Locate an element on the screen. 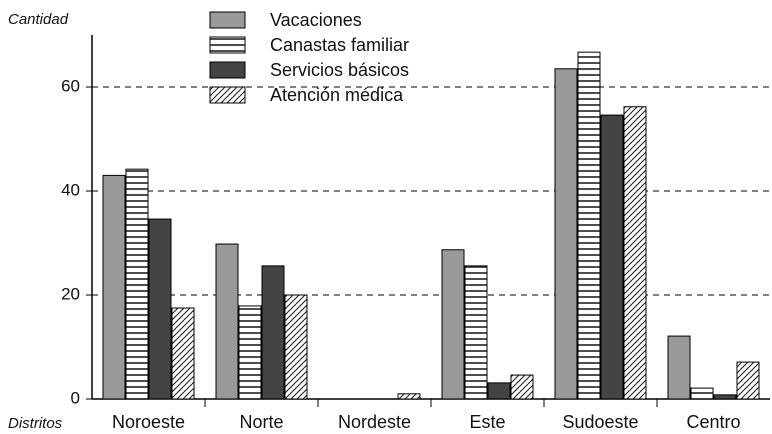 The width and height of the screenshot is (772, 434). x-tick-label: Este is located at coordinates (487, 422).